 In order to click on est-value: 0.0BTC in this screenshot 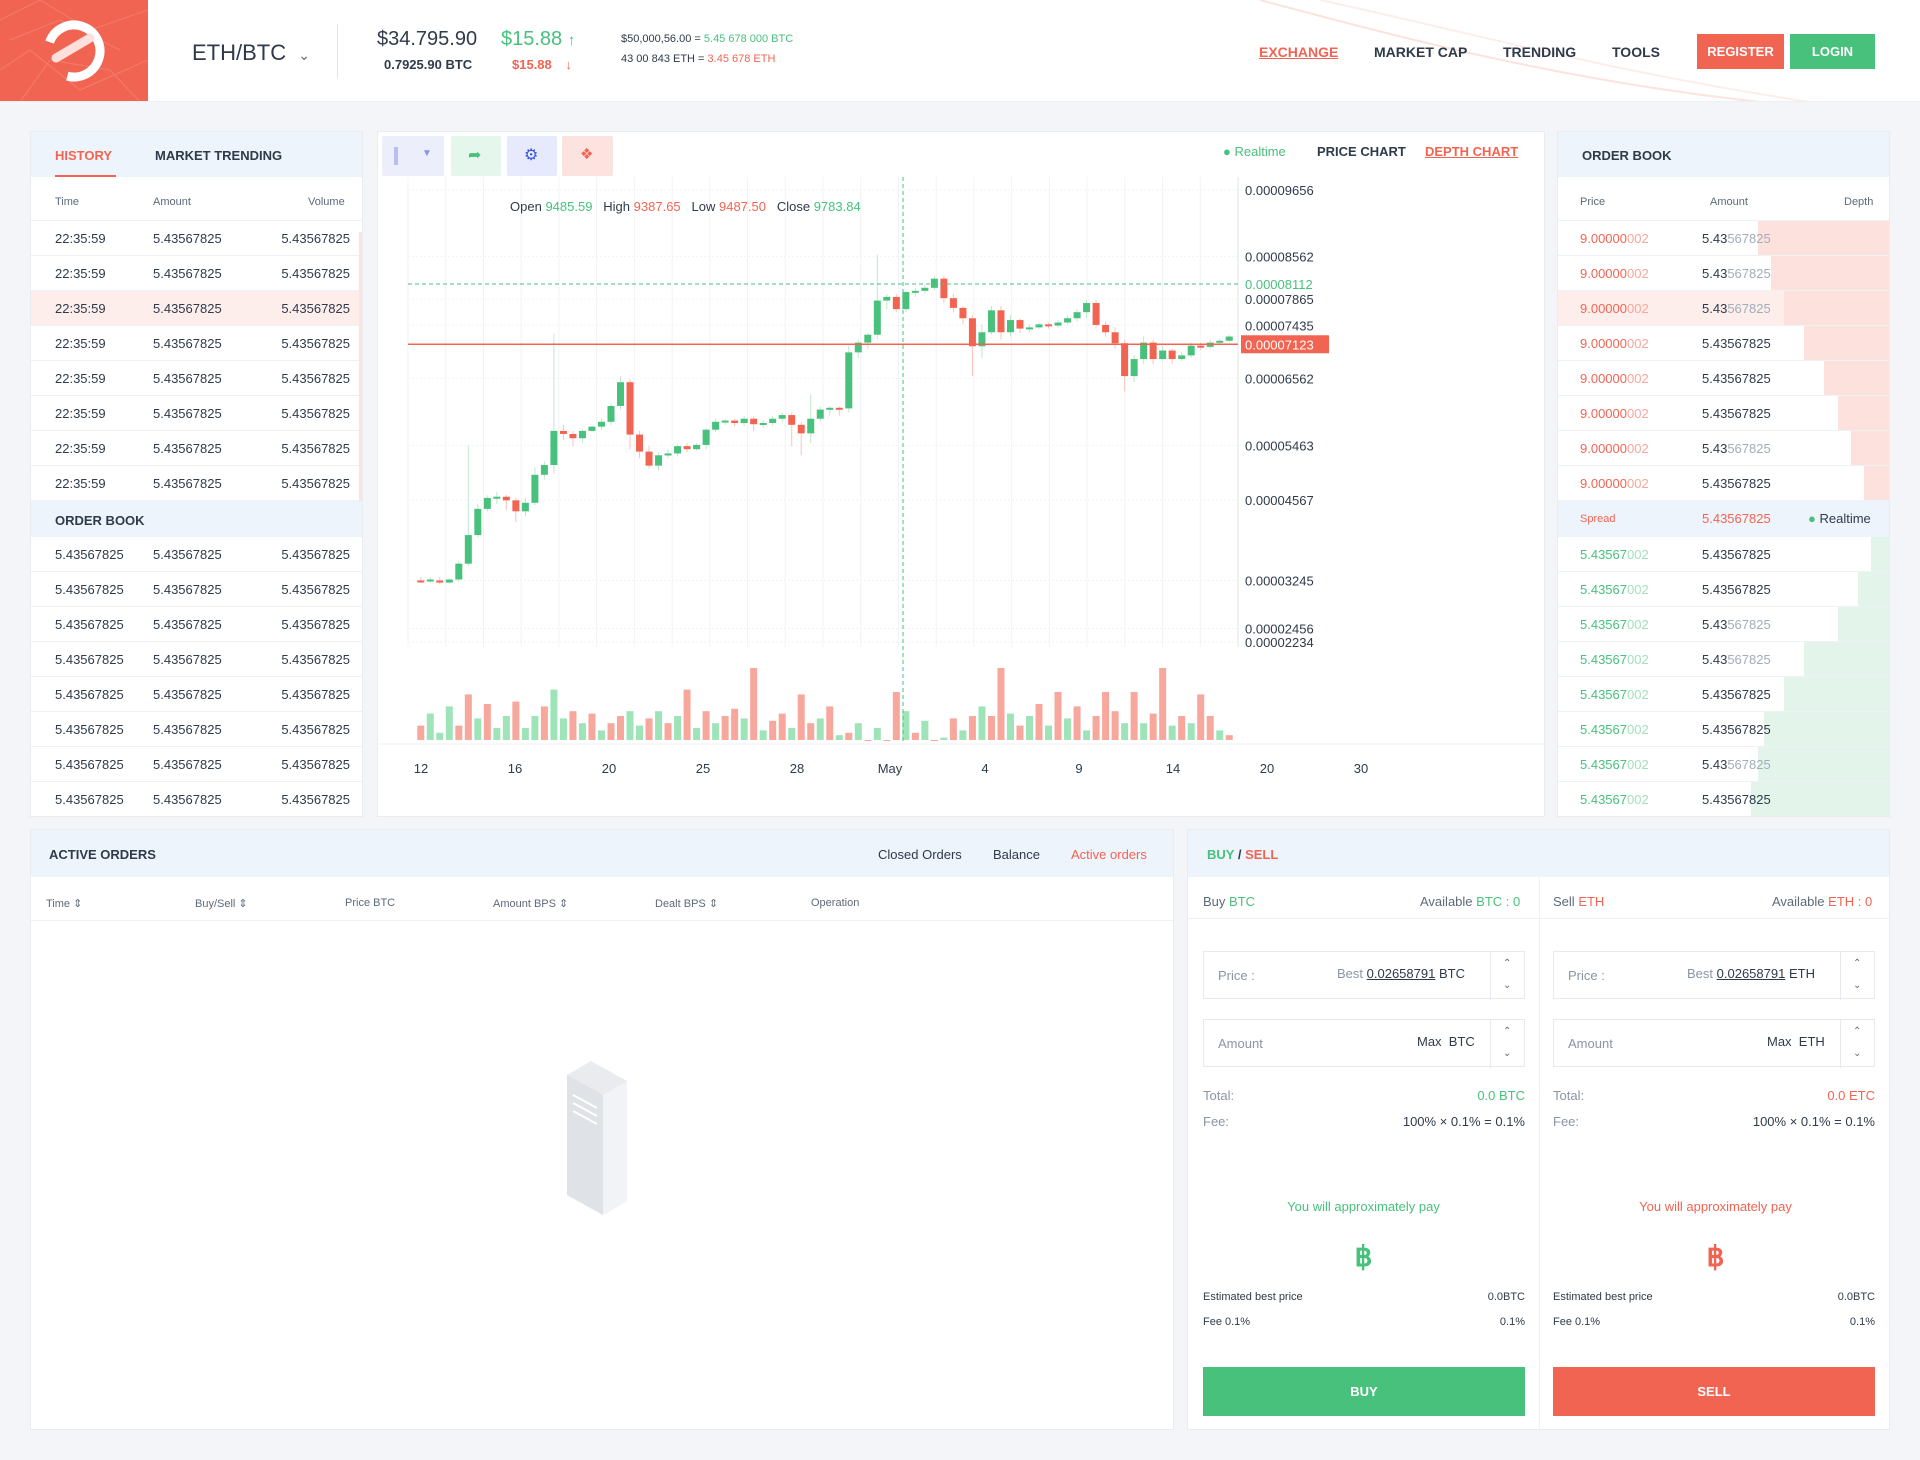, I will do `click(1506, 1297)`.